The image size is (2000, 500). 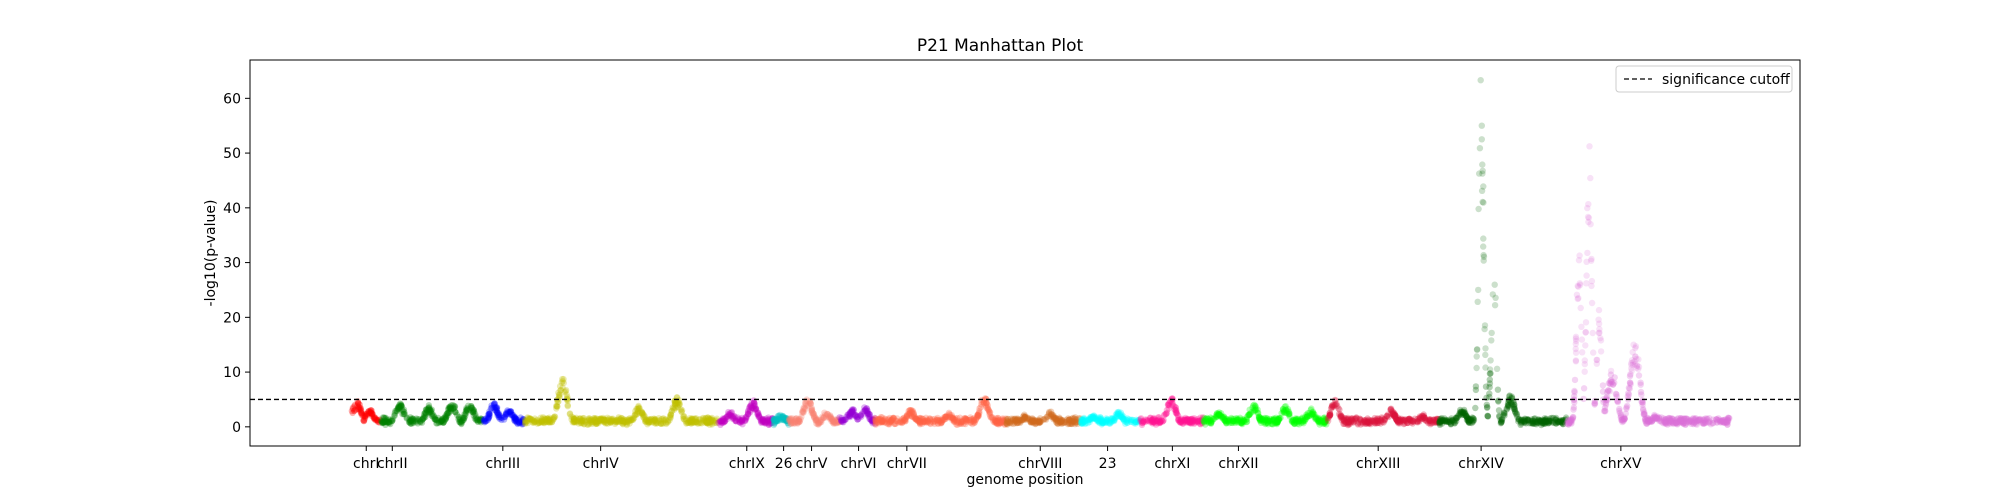 What do you see at coordinates (1621, 464) in the screenshot?
I see `x-tick-label: chrXV` at bounding box center [1621, 464].